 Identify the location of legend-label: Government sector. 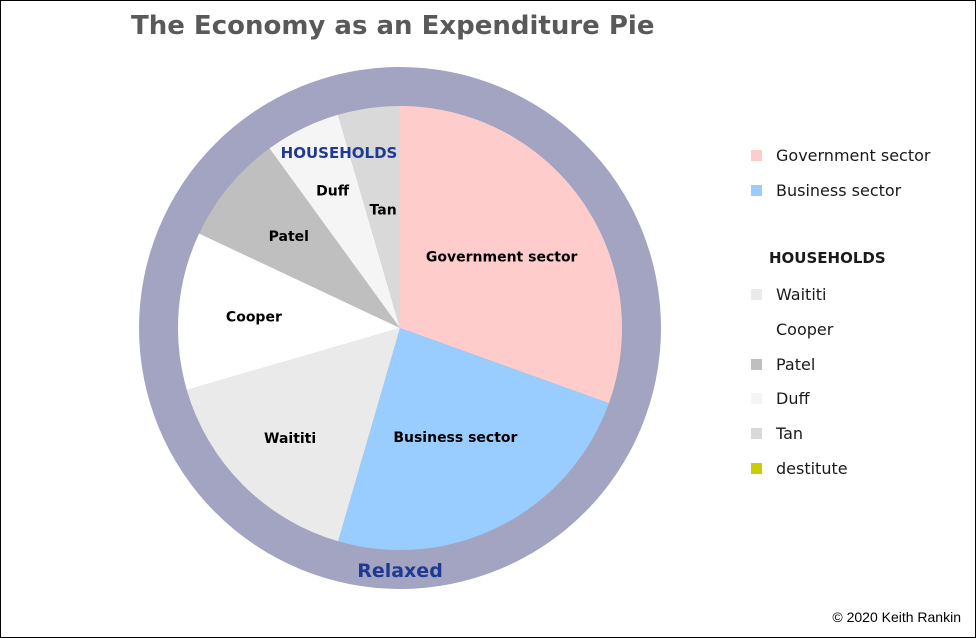
(853, 155).